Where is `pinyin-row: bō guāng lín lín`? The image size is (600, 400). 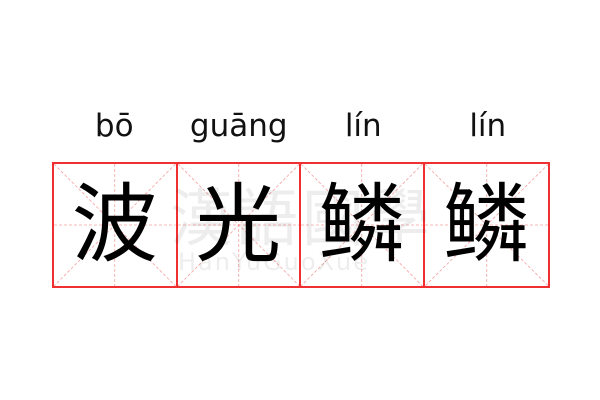 pinyin-row: bō guāng lín lín is located at coordinates (301, 126).